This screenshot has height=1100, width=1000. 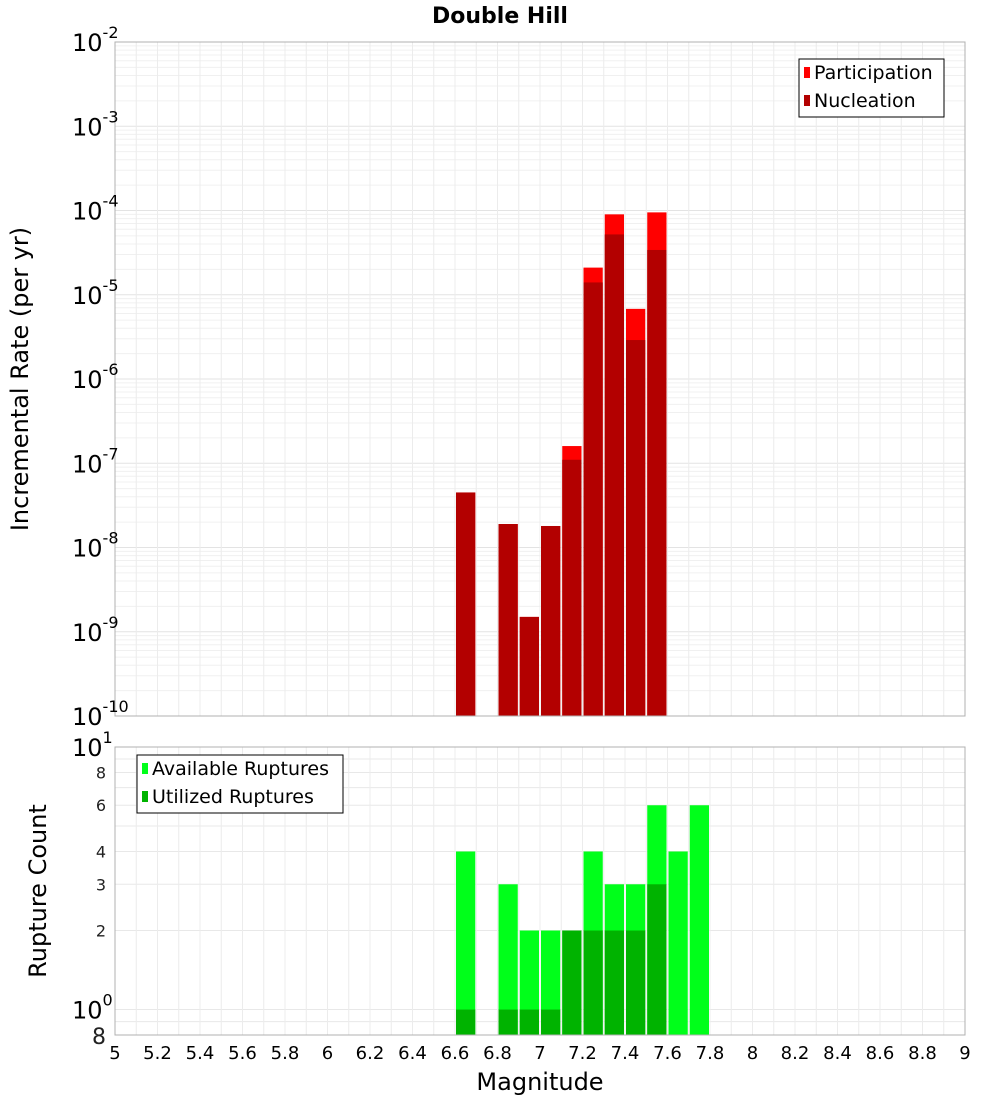 What do you see at coordinates (101, 931) in the screenshot?
I see `count-y-minor-tick-label: 2` at bounding box center [101, 931].